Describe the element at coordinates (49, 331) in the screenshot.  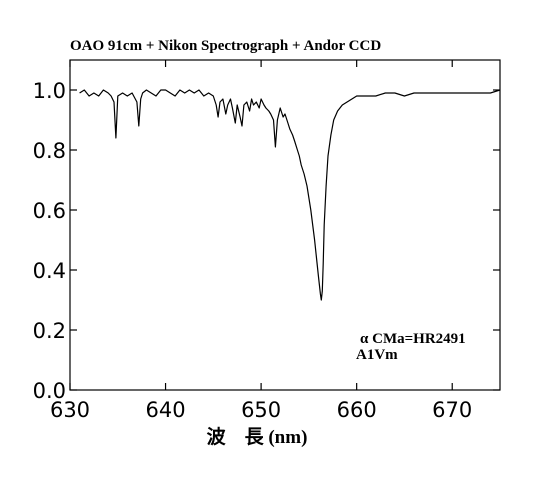
I see `y-tick-label: 0.2` at that location.